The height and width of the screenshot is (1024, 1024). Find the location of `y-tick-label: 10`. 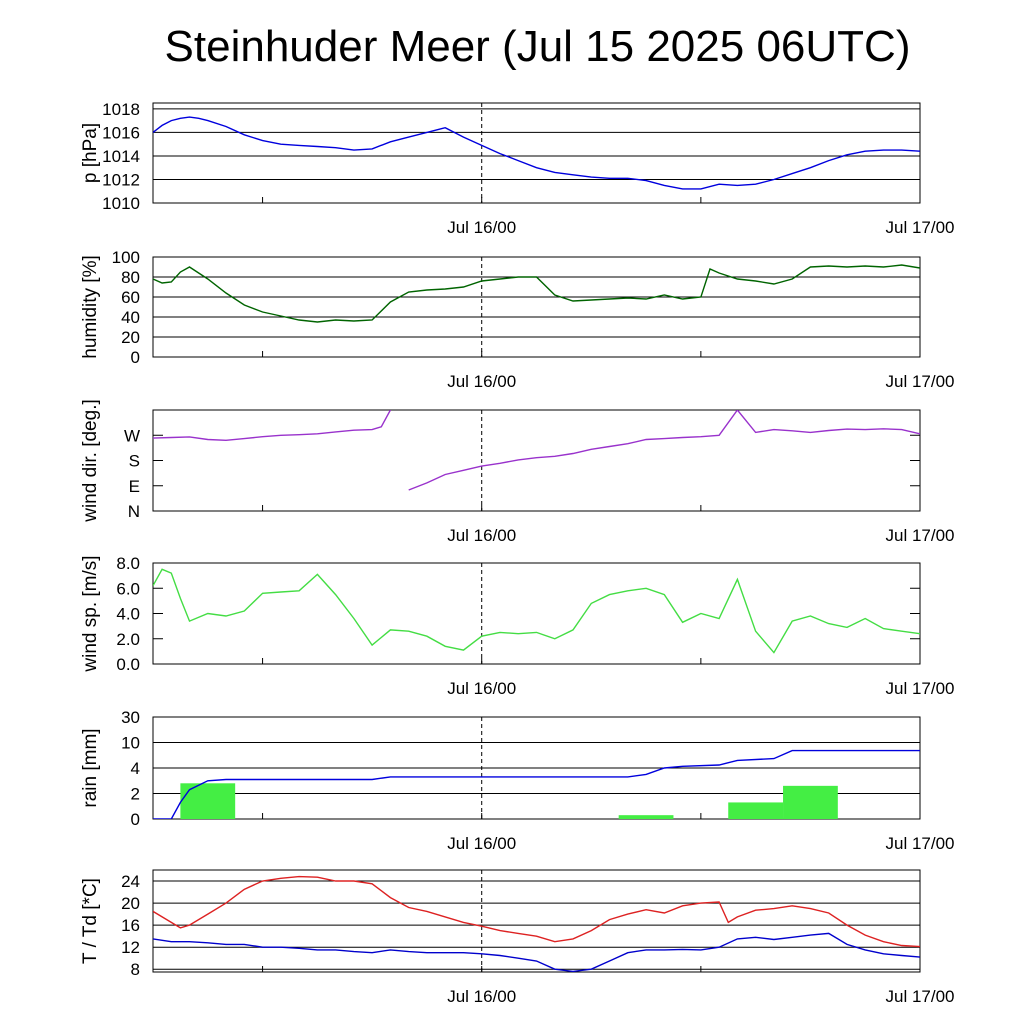

y-tick-label: 10 is located at coordinates (130, 743).